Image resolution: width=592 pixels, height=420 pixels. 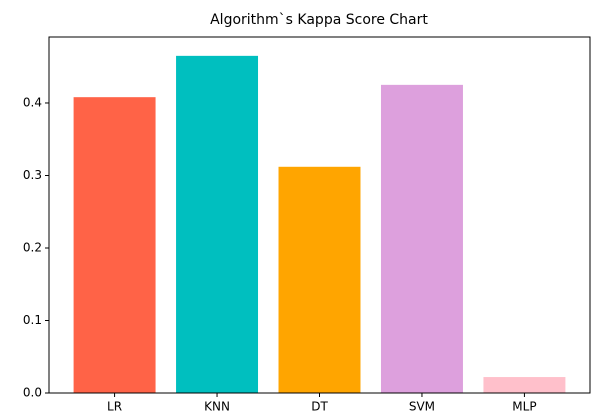 I want to click on y-tick-label: 0.0, so click(x=32, y=393).